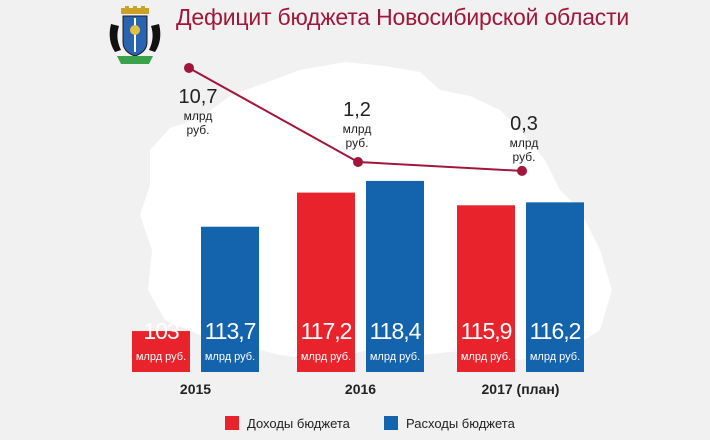  Describe the element at coordinates (460, 423) in the screenshot. I see `legend-label-expense: Расходы бюджета` at that location.